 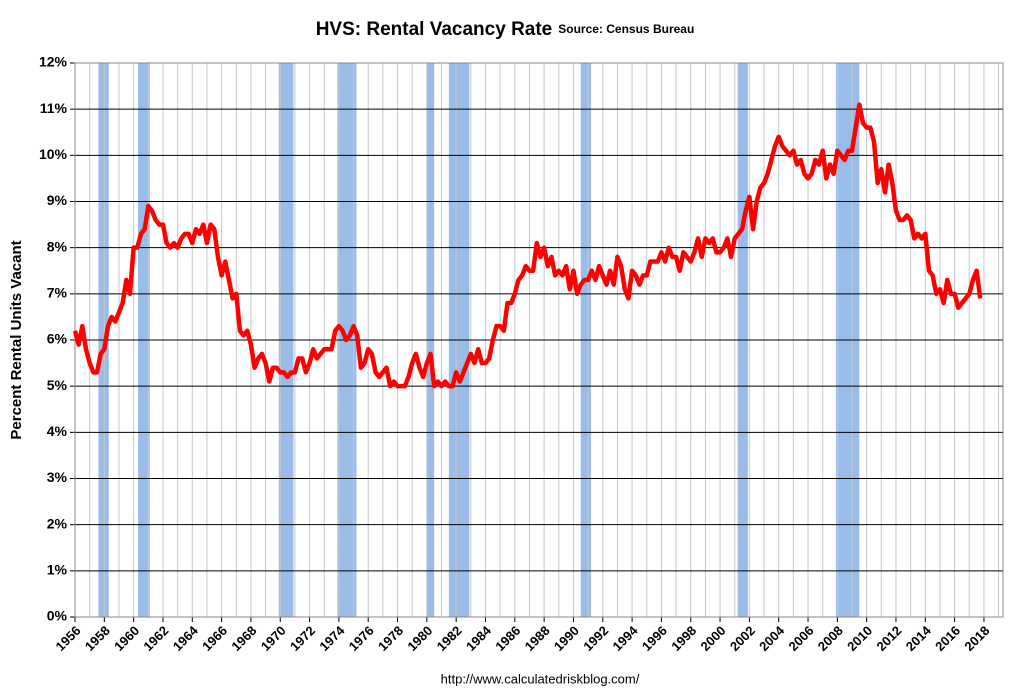 I want to click on x-tick-label: 1998, so click(x=683, y=638).